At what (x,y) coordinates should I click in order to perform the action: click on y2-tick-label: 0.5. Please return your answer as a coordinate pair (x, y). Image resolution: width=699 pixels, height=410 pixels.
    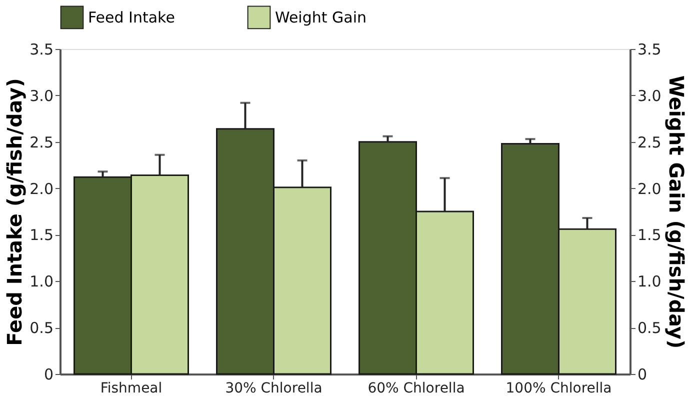
    Looking at the image, I should click on (650, 328).